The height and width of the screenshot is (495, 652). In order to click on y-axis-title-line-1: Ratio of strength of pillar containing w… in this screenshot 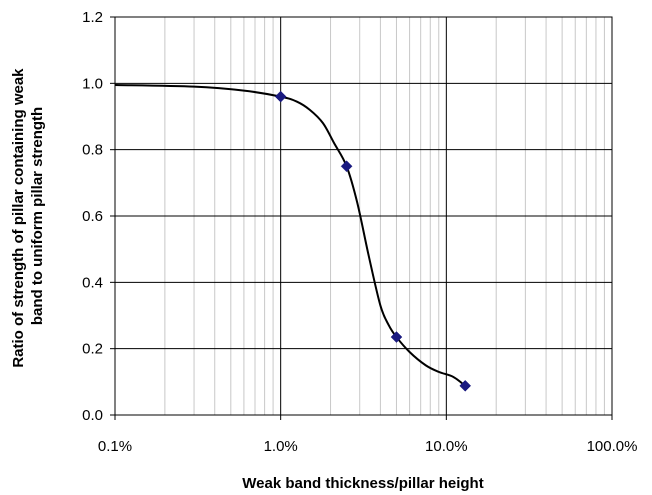, I will do `click(18, 218)`.